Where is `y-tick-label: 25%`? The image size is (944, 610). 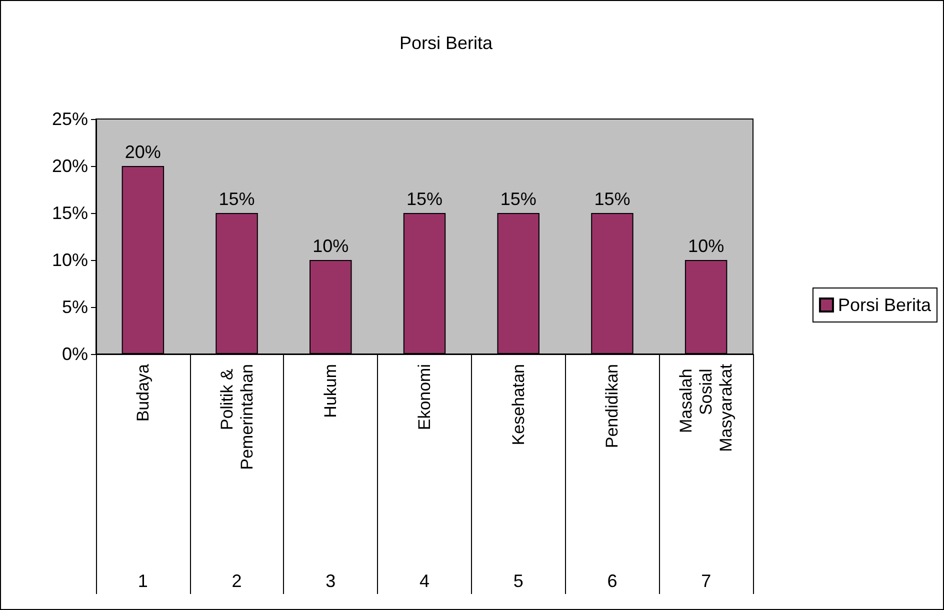 y-tick-label: 25% is located at coordinates (70, 119).